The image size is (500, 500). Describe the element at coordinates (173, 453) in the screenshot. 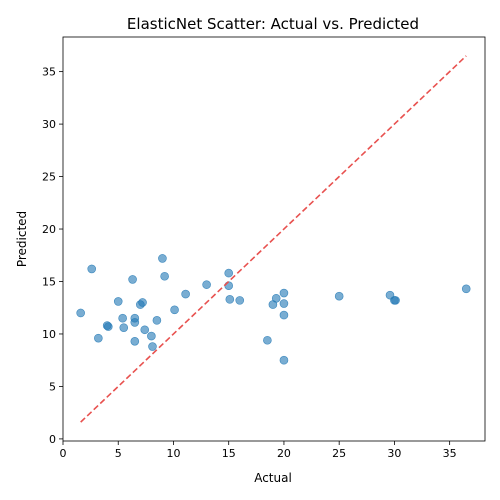

I see `x-tick-label-10: 10` at that location.